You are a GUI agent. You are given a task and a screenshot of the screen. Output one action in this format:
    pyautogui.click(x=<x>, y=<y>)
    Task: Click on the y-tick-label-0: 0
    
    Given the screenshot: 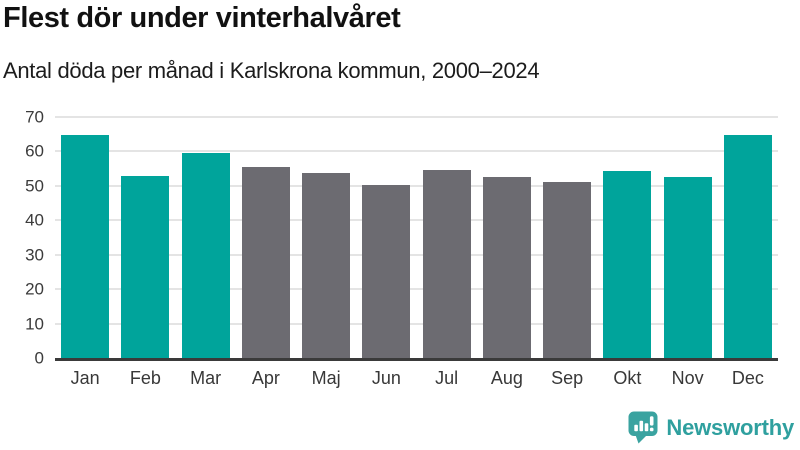 What is the action you would take?
    pyautogui.click(x=39, y=358)
    